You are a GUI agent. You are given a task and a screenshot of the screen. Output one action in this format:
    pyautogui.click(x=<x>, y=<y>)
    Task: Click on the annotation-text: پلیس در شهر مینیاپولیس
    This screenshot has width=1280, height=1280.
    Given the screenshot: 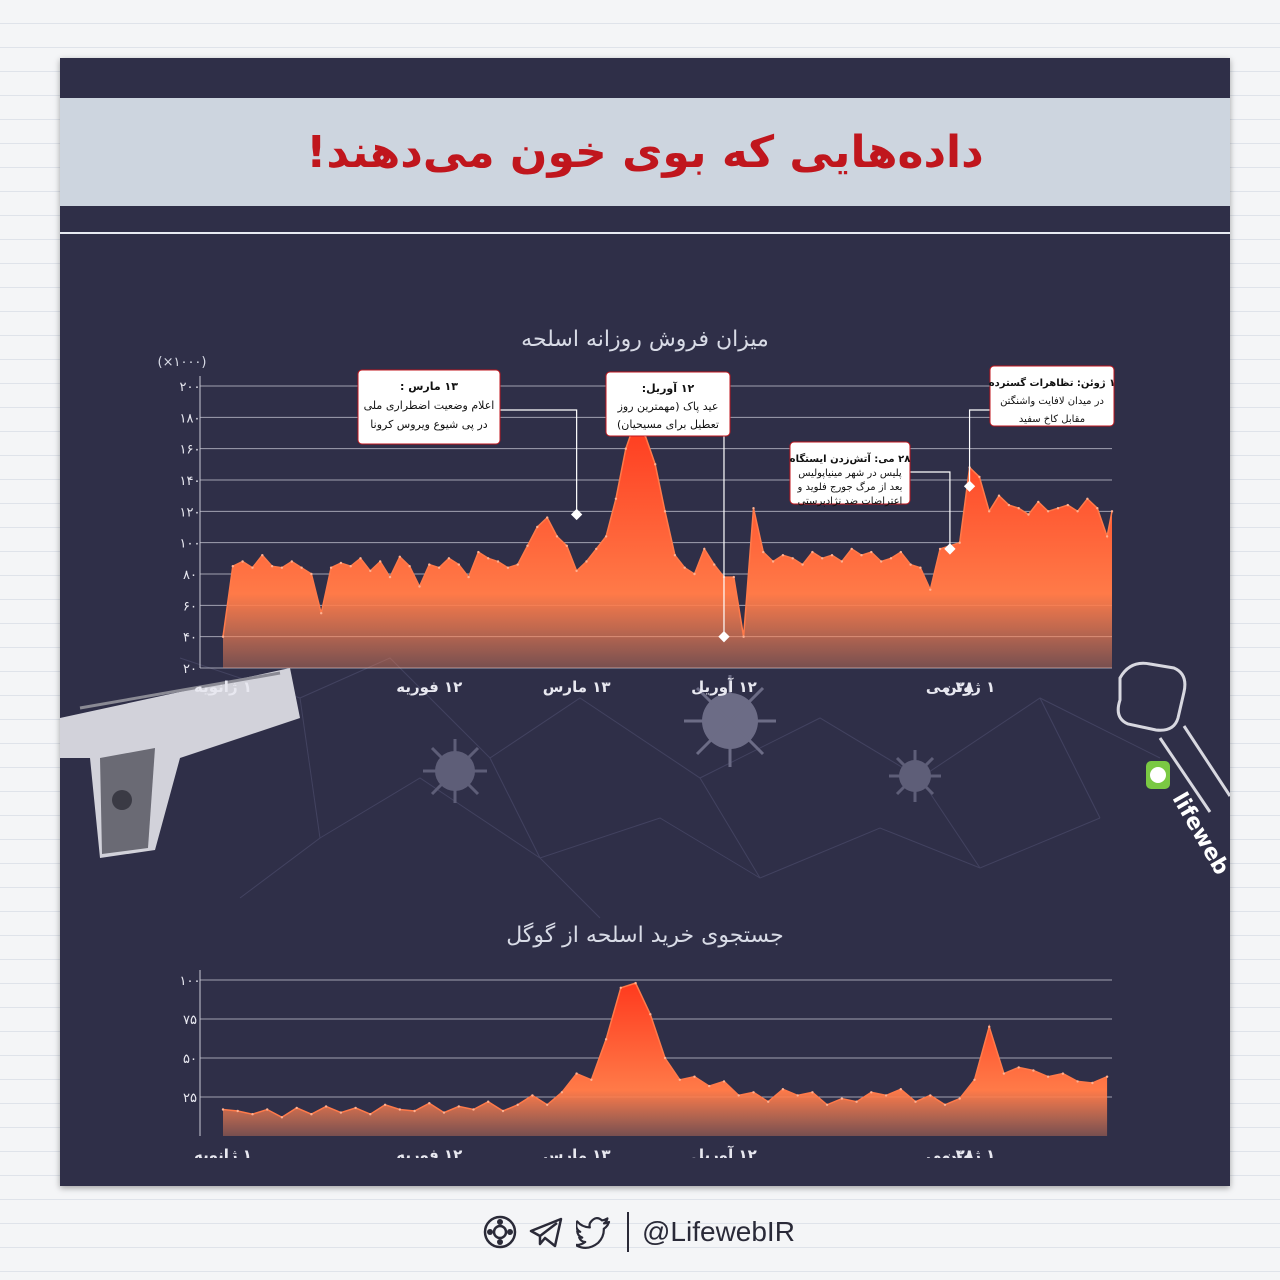 What is the action you would take?
    pyautogui.click(x=850, y=473)
    